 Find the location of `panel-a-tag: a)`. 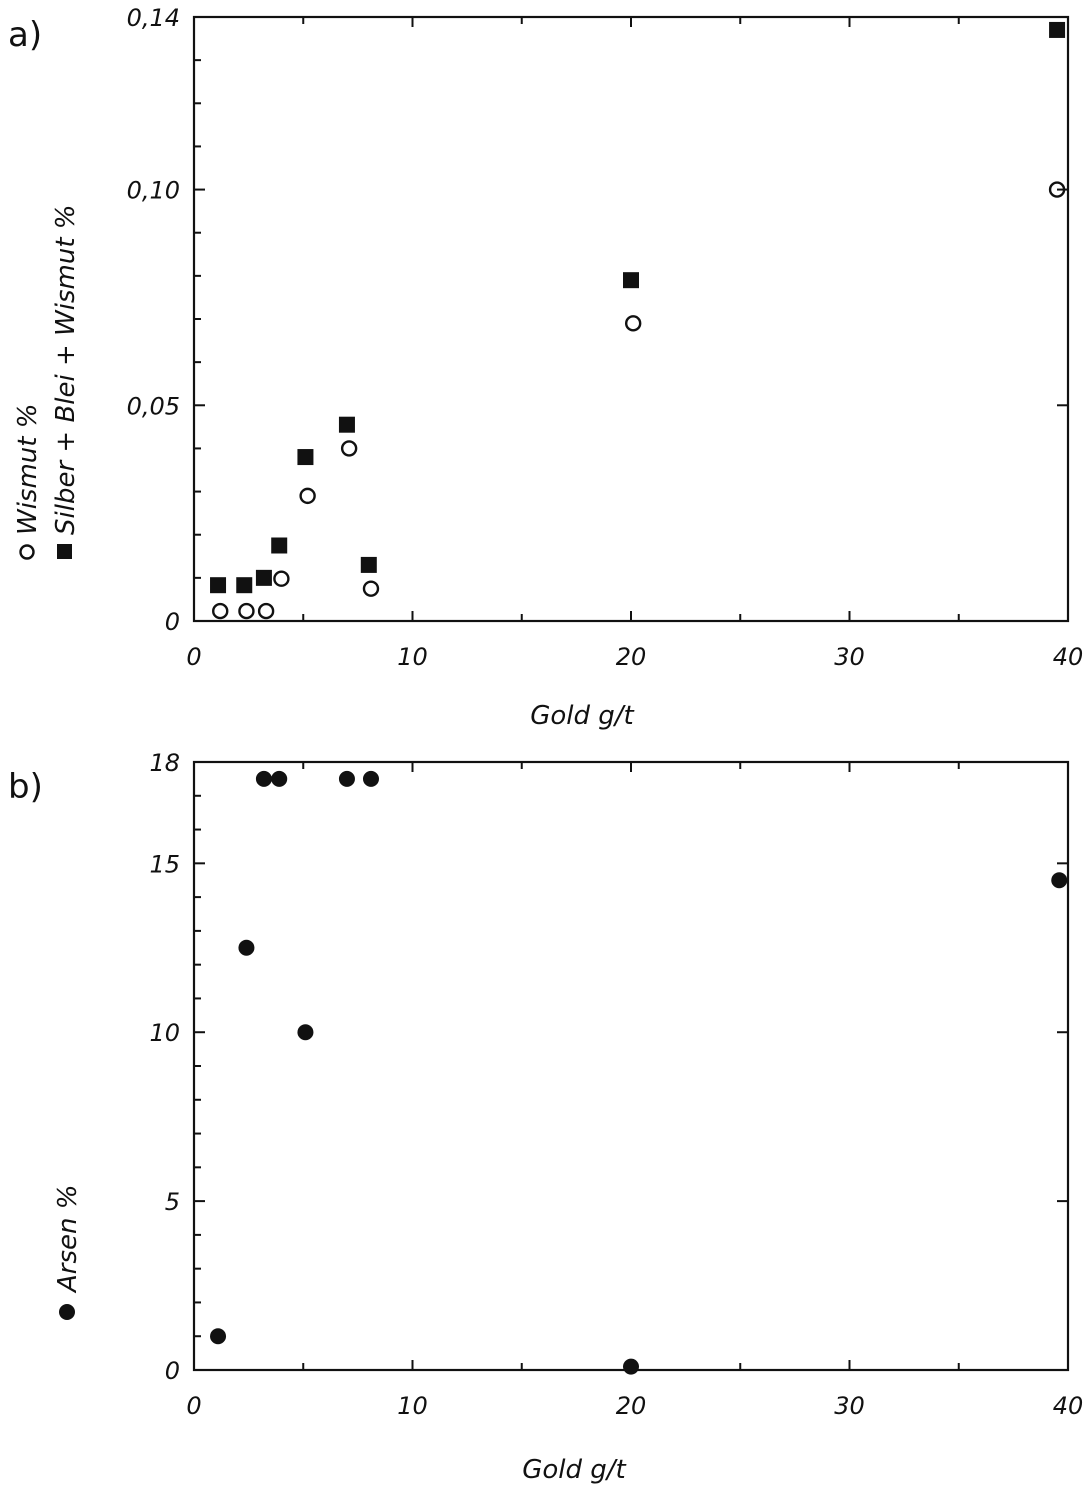

panel-a-tag: a) is located at coordinates (25, 35).